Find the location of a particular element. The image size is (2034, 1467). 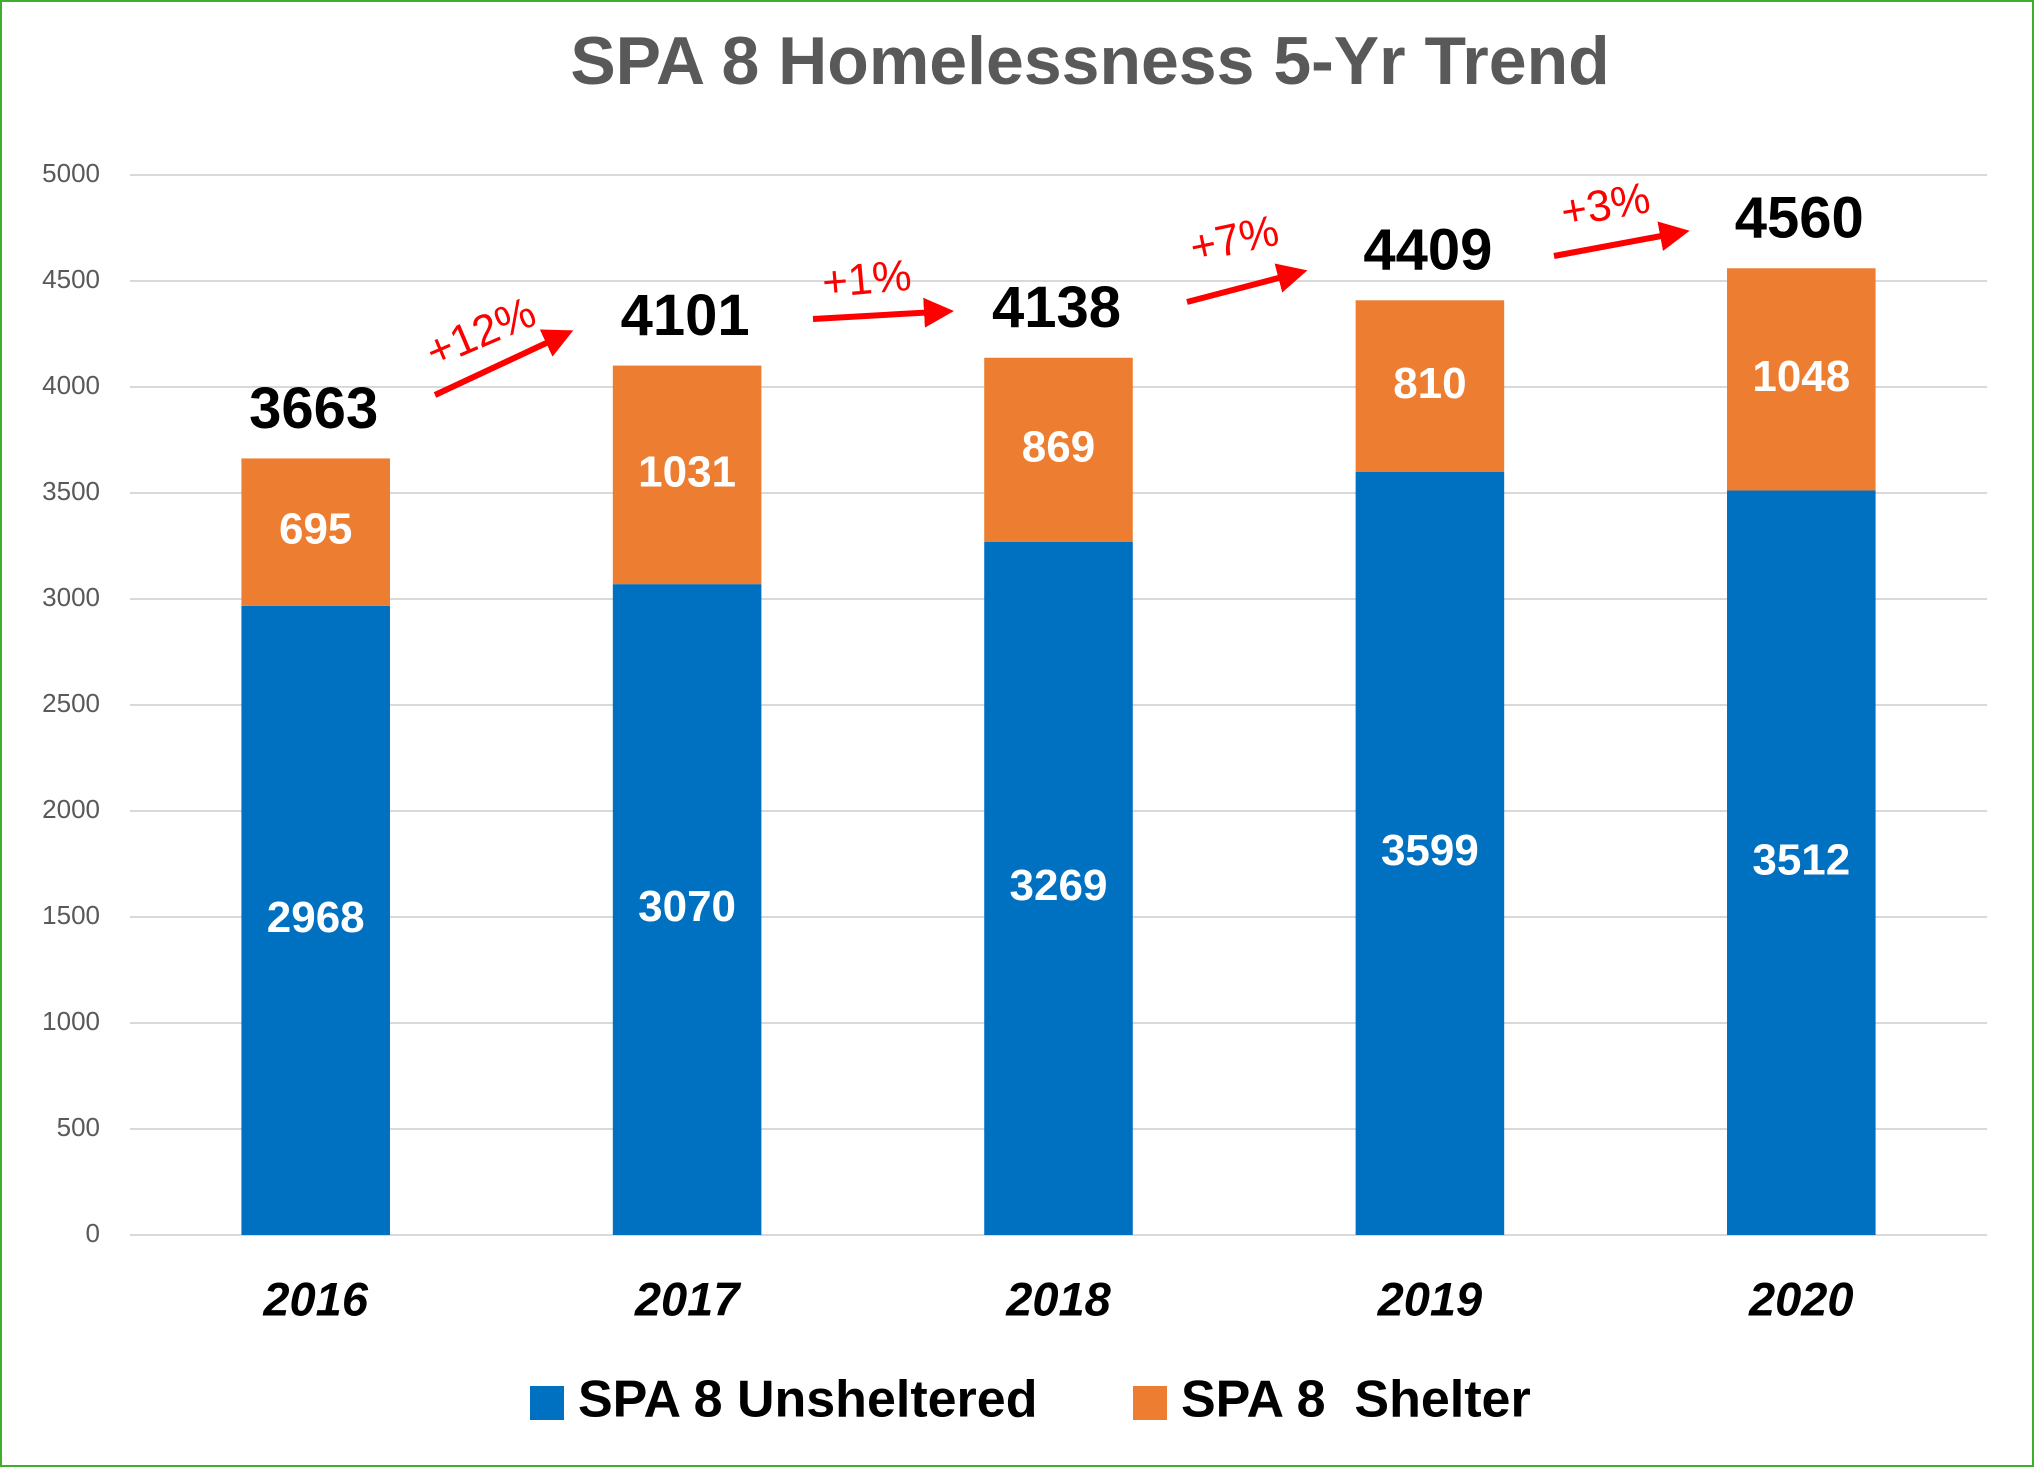

value-label: 3269 is located at coordinates (1059, 885).